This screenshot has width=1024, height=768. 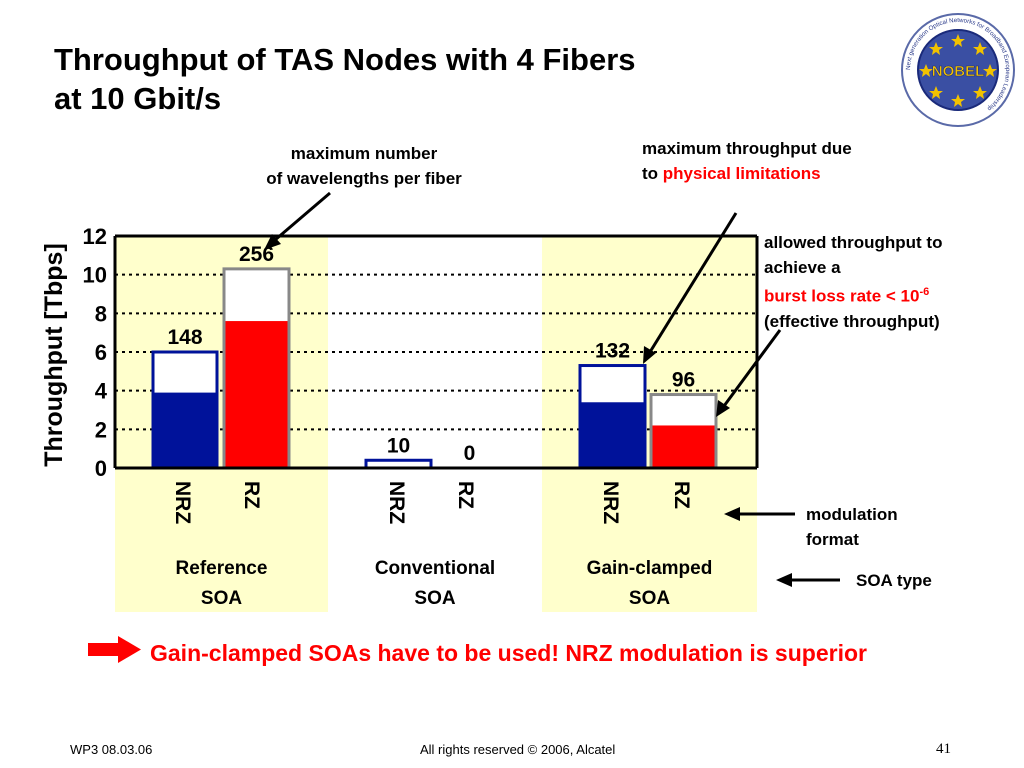 What do you see at coordinates (436, 352) in the screenshot?
I see `grid-lines` at bounding box center [436, 352].